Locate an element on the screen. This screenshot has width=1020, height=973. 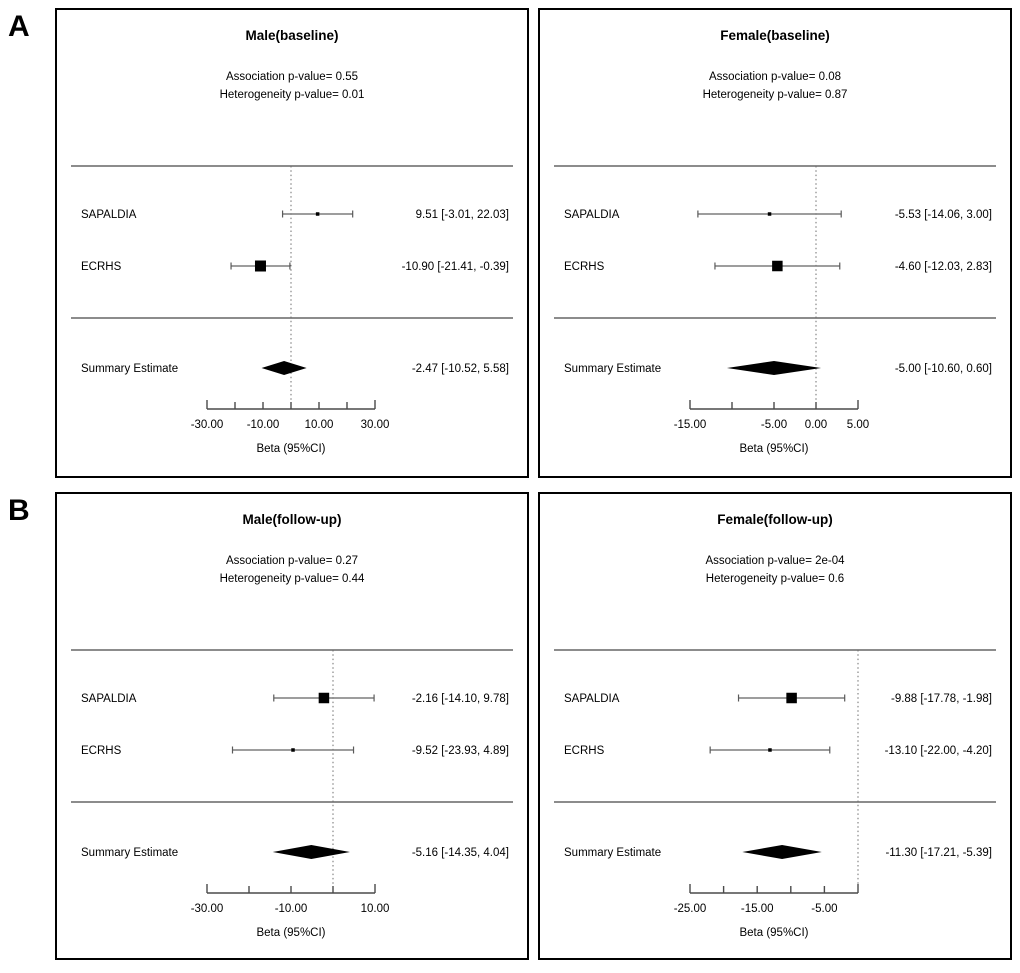
section-label-a: A is located at coordinates (19, 26).